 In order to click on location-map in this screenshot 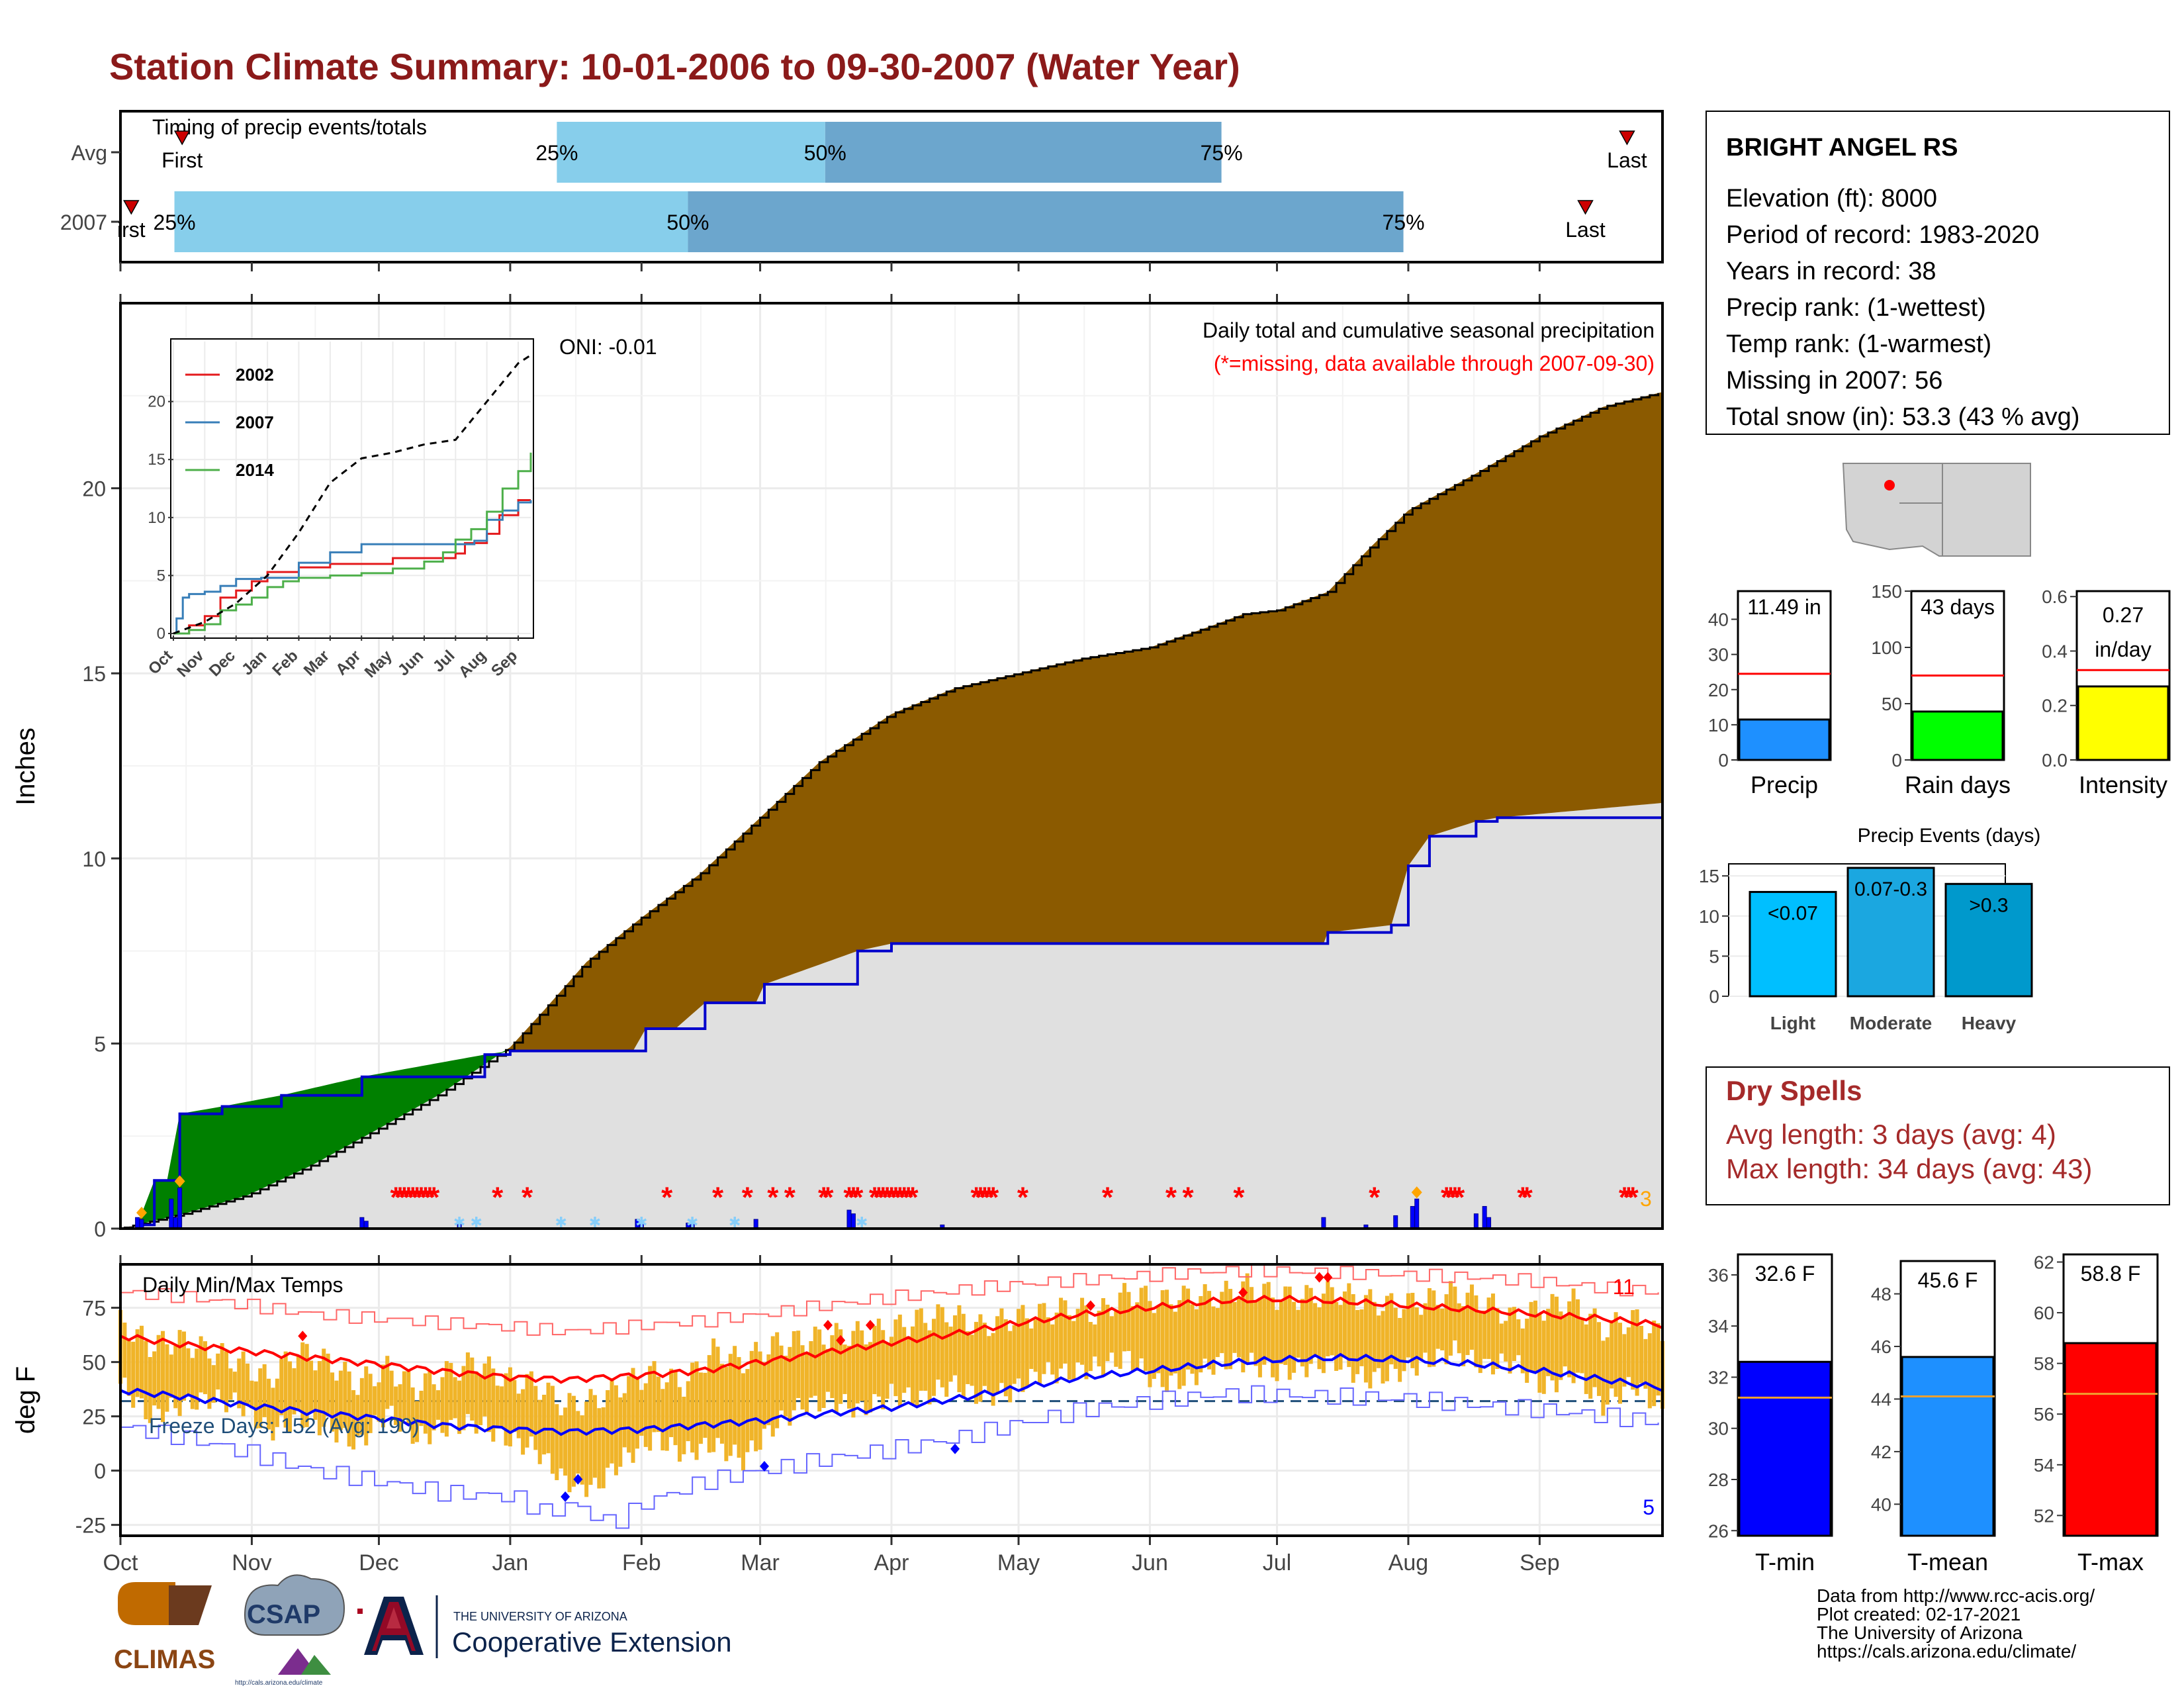, I will do `click(1937, 510)`.